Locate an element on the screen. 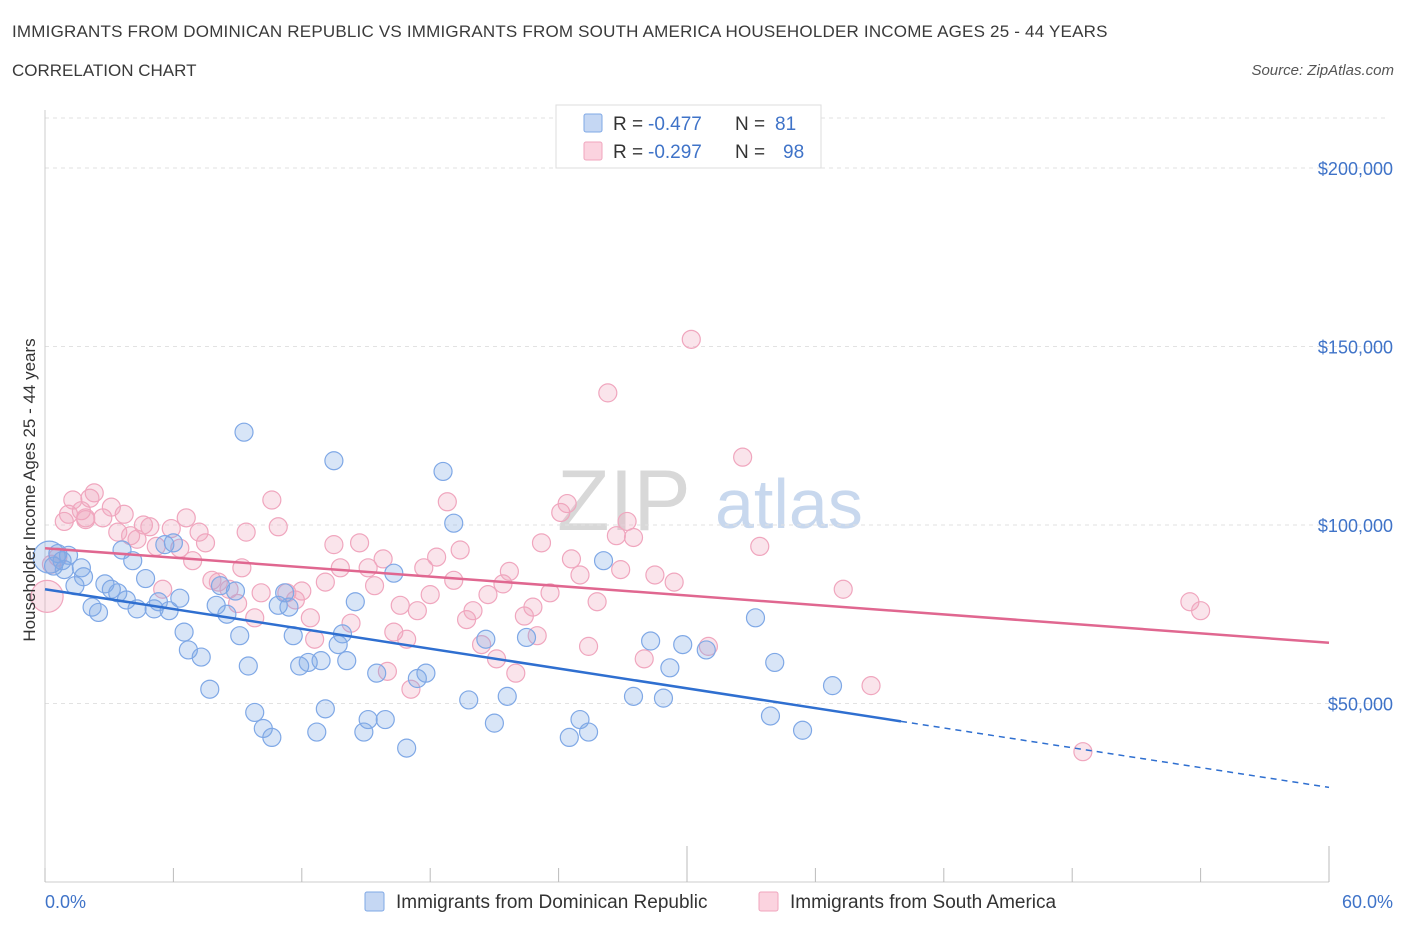 This screenshot has width=1406, height=930. bottom-legend-label-south-america: Immigrants from South America is located at coordinates (923, 902).